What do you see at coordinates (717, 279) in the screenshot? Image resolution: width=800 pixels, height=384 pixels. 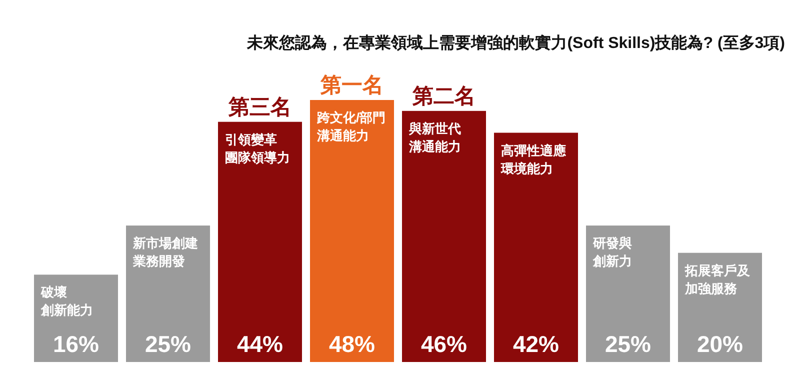 I see `x-tick-label: 拓展客戶及加強服務` at bounding box center [717, 279].